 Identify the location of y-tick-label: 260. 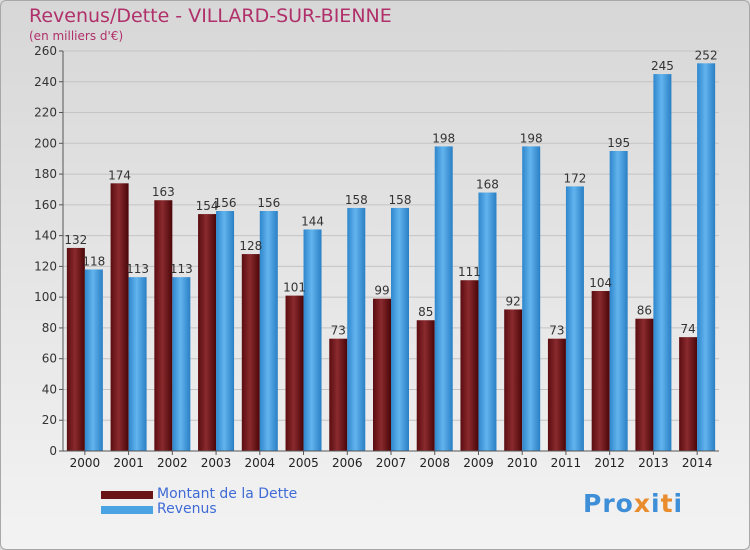
(45, 51).